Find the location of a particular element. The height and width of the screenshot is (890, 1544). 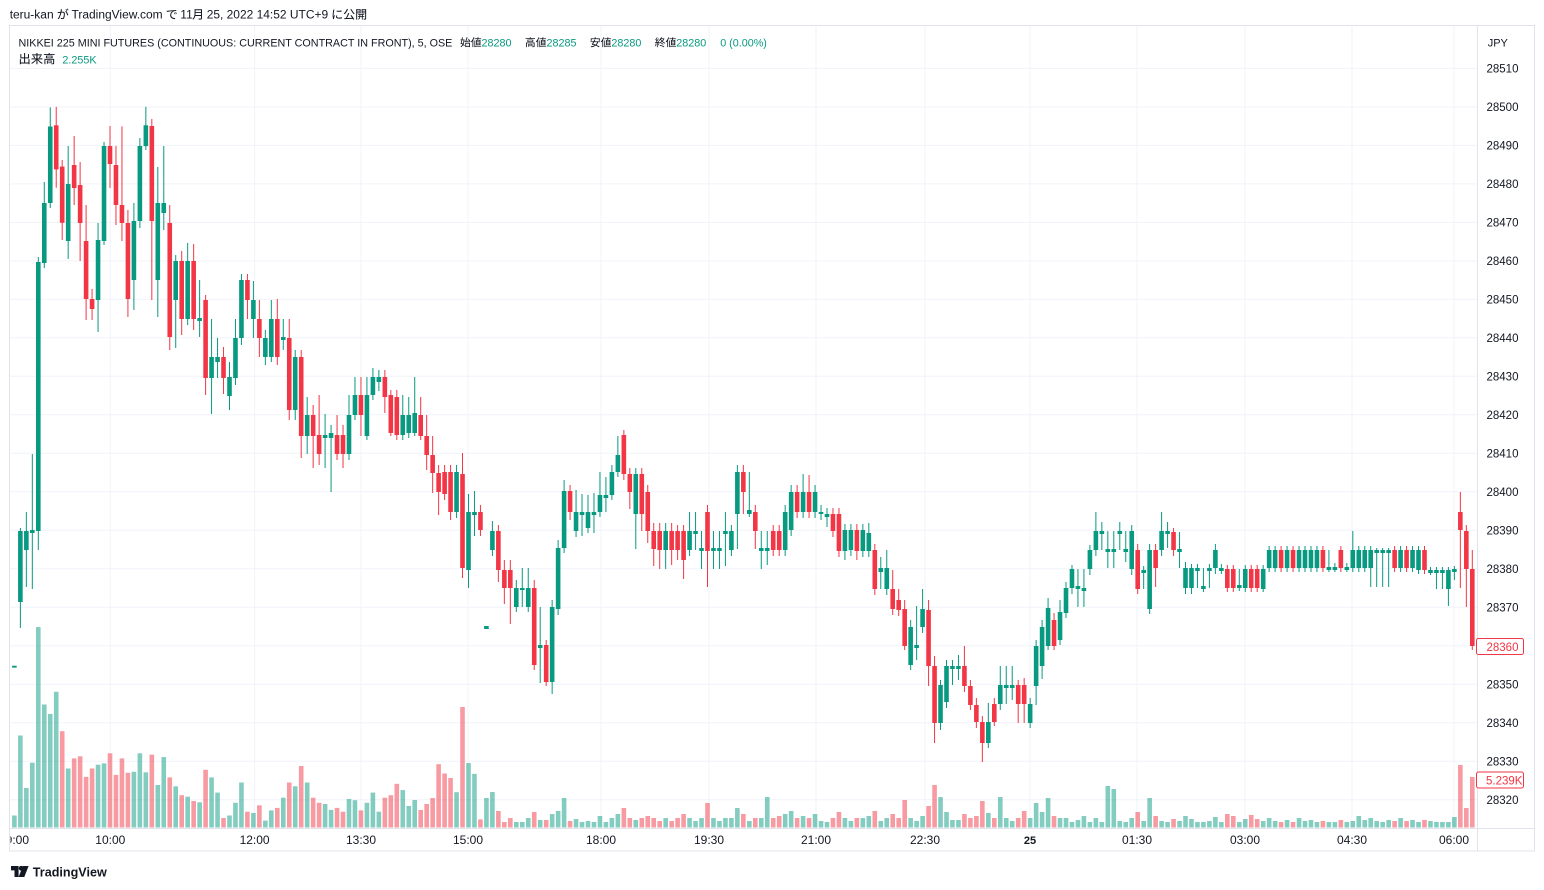

svg-text: 28390 is located at coordinates (1503, 532).